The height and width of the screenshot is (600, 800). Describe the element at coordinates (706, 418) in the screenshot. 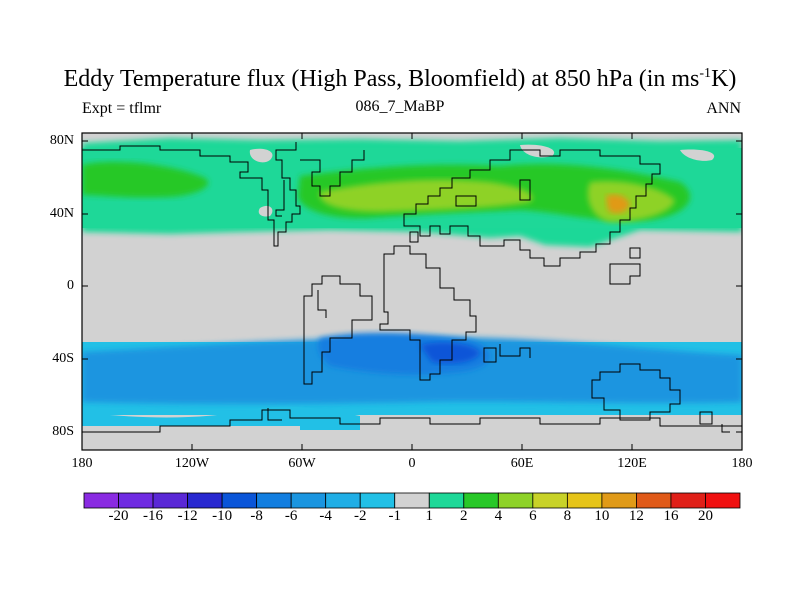

I see `coastline-new-zealand` at that location.